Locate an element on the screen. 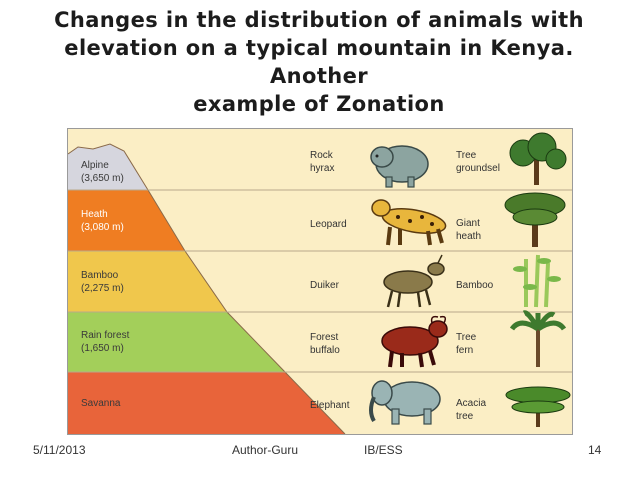 The image size is (638, 479). plant-name-line: heath is located at coordinates (469, 236).